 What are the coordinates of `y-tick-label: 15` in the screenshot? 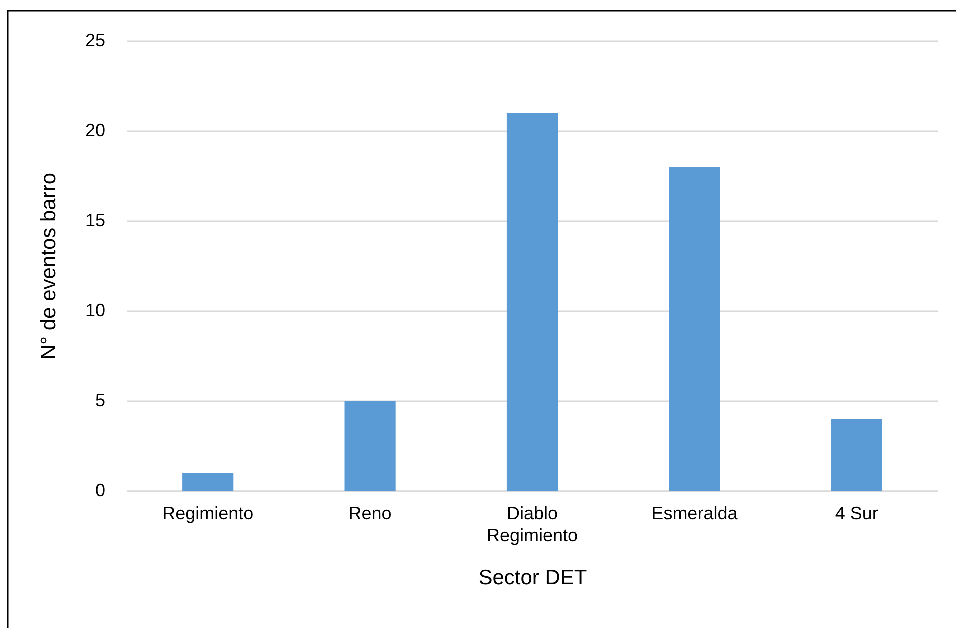 It's located at (95, 220).